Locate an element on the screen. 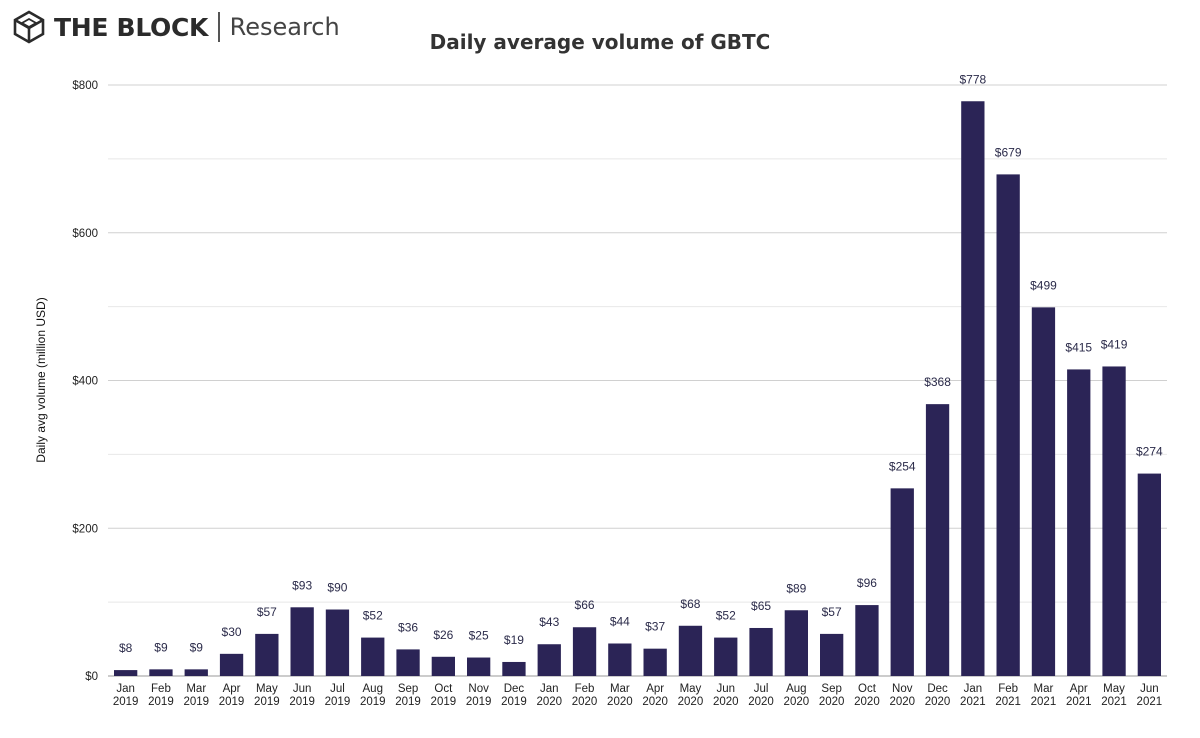  bar-value-label: $368 is located at coordinates (937, 382).